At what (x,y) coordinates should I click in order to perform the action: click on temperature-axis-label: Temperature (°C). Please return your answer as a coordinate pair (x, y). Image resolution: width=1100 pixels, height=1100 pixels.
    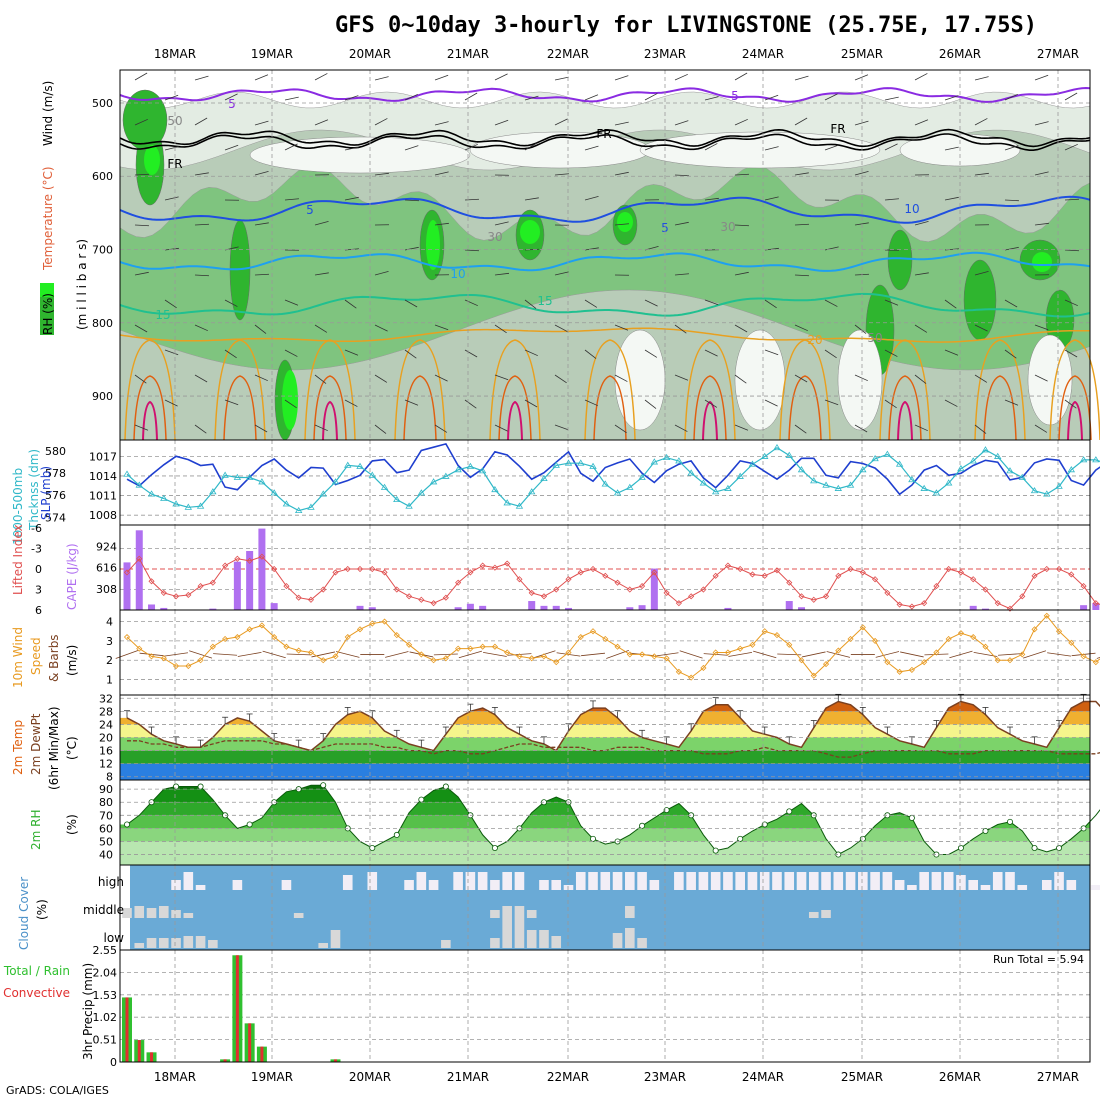
    Looking at the image, I should click on (48, 218).